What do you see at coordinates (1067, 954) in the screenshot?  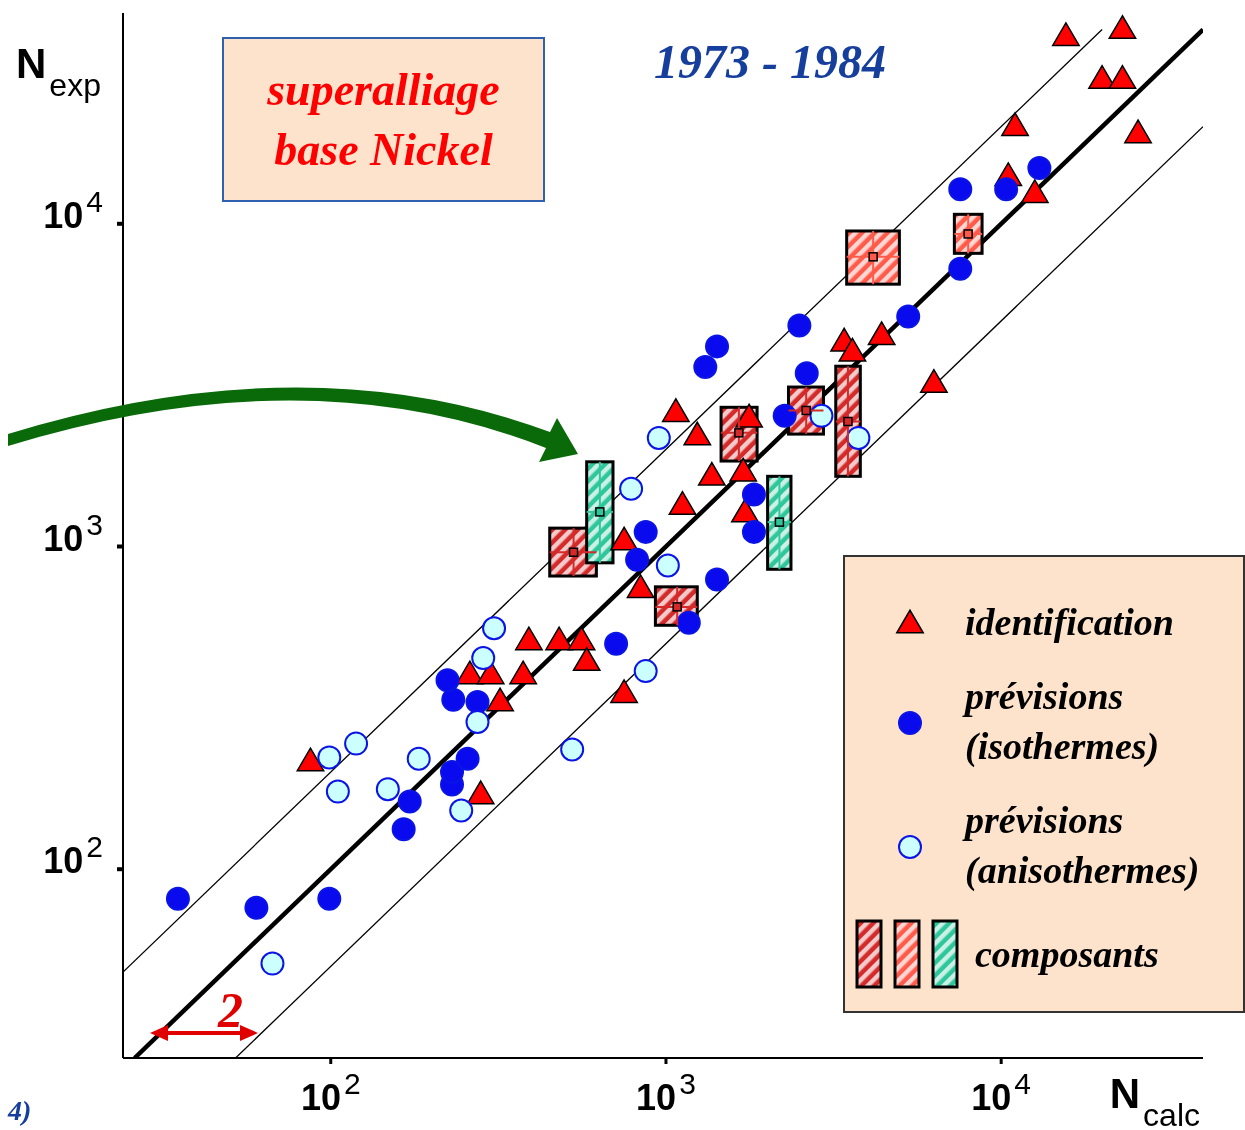 I see `legend-label: composants` at bounding box center [1067, 954].